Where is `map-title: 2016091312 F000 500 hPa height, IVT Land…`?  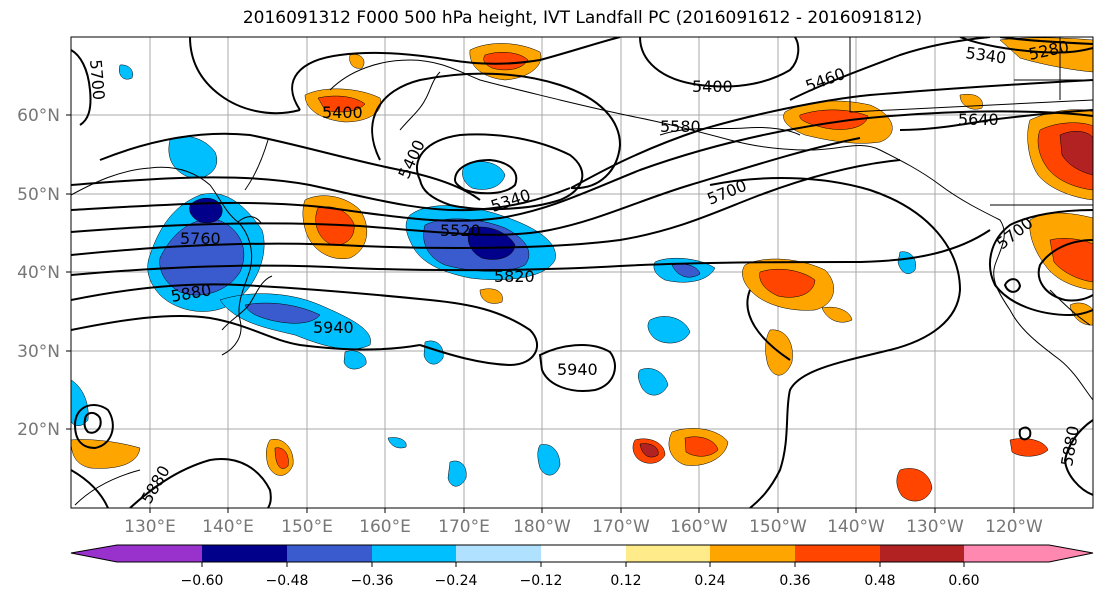
map-title: 2016091312 F000 500 hPa height, IVT Land… is located at coordinates (582, 18).